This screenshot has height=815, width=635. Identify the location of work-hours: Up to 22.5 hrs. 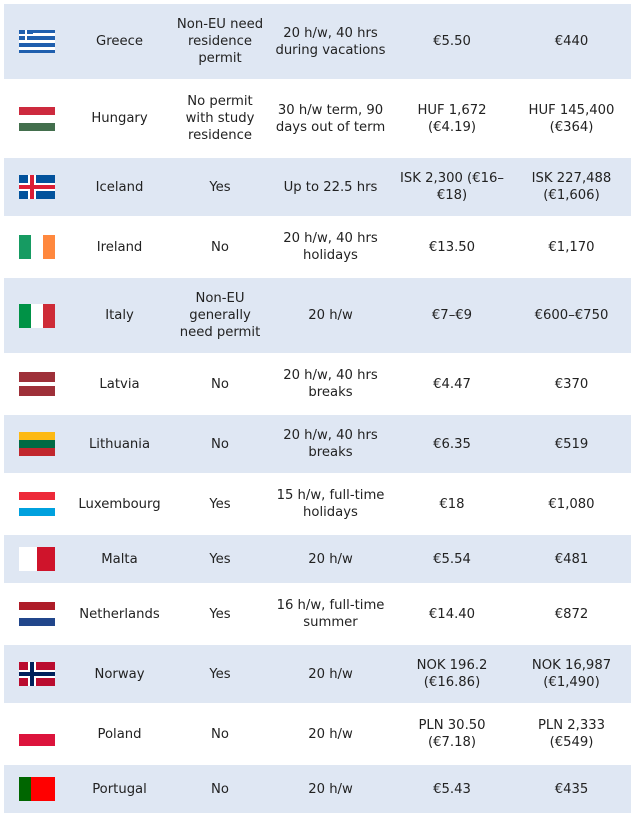
(330, 187).